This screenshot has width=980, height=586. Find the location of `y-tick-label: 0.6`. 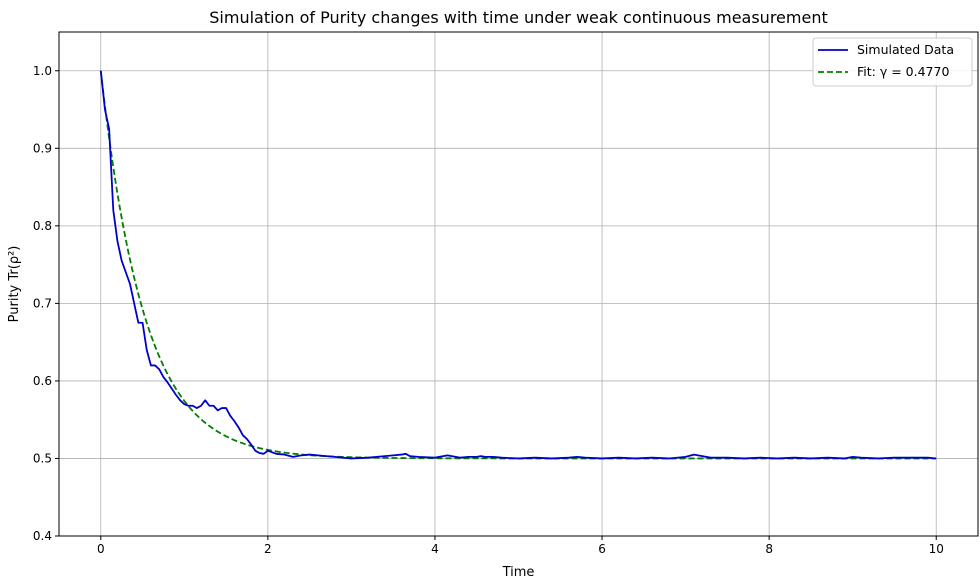

y-tick-label: 0.6 is located at coordinates (42, 381).